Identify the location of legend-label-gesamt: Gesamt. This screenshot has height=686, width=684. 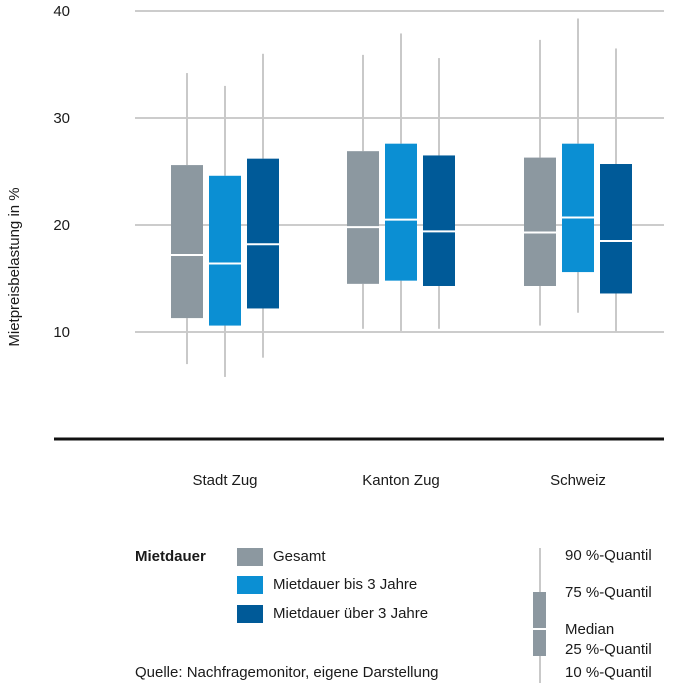
(299, 556).